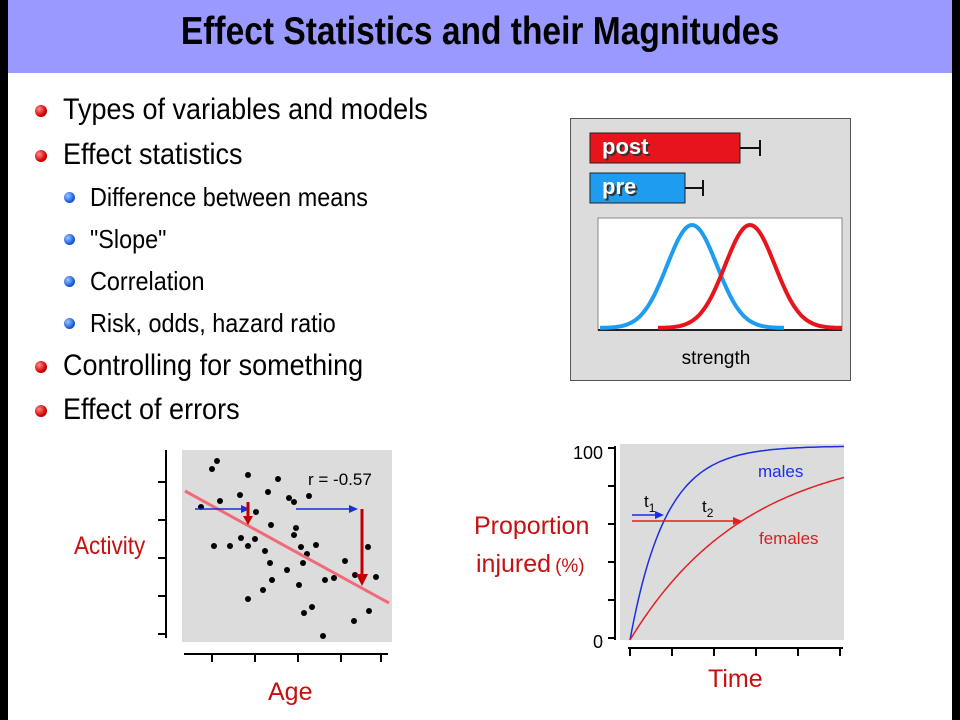 The image size is (960, 720). I want to click on slide-title: Effect Statistics and their Magnitudes, so click(480, 31).